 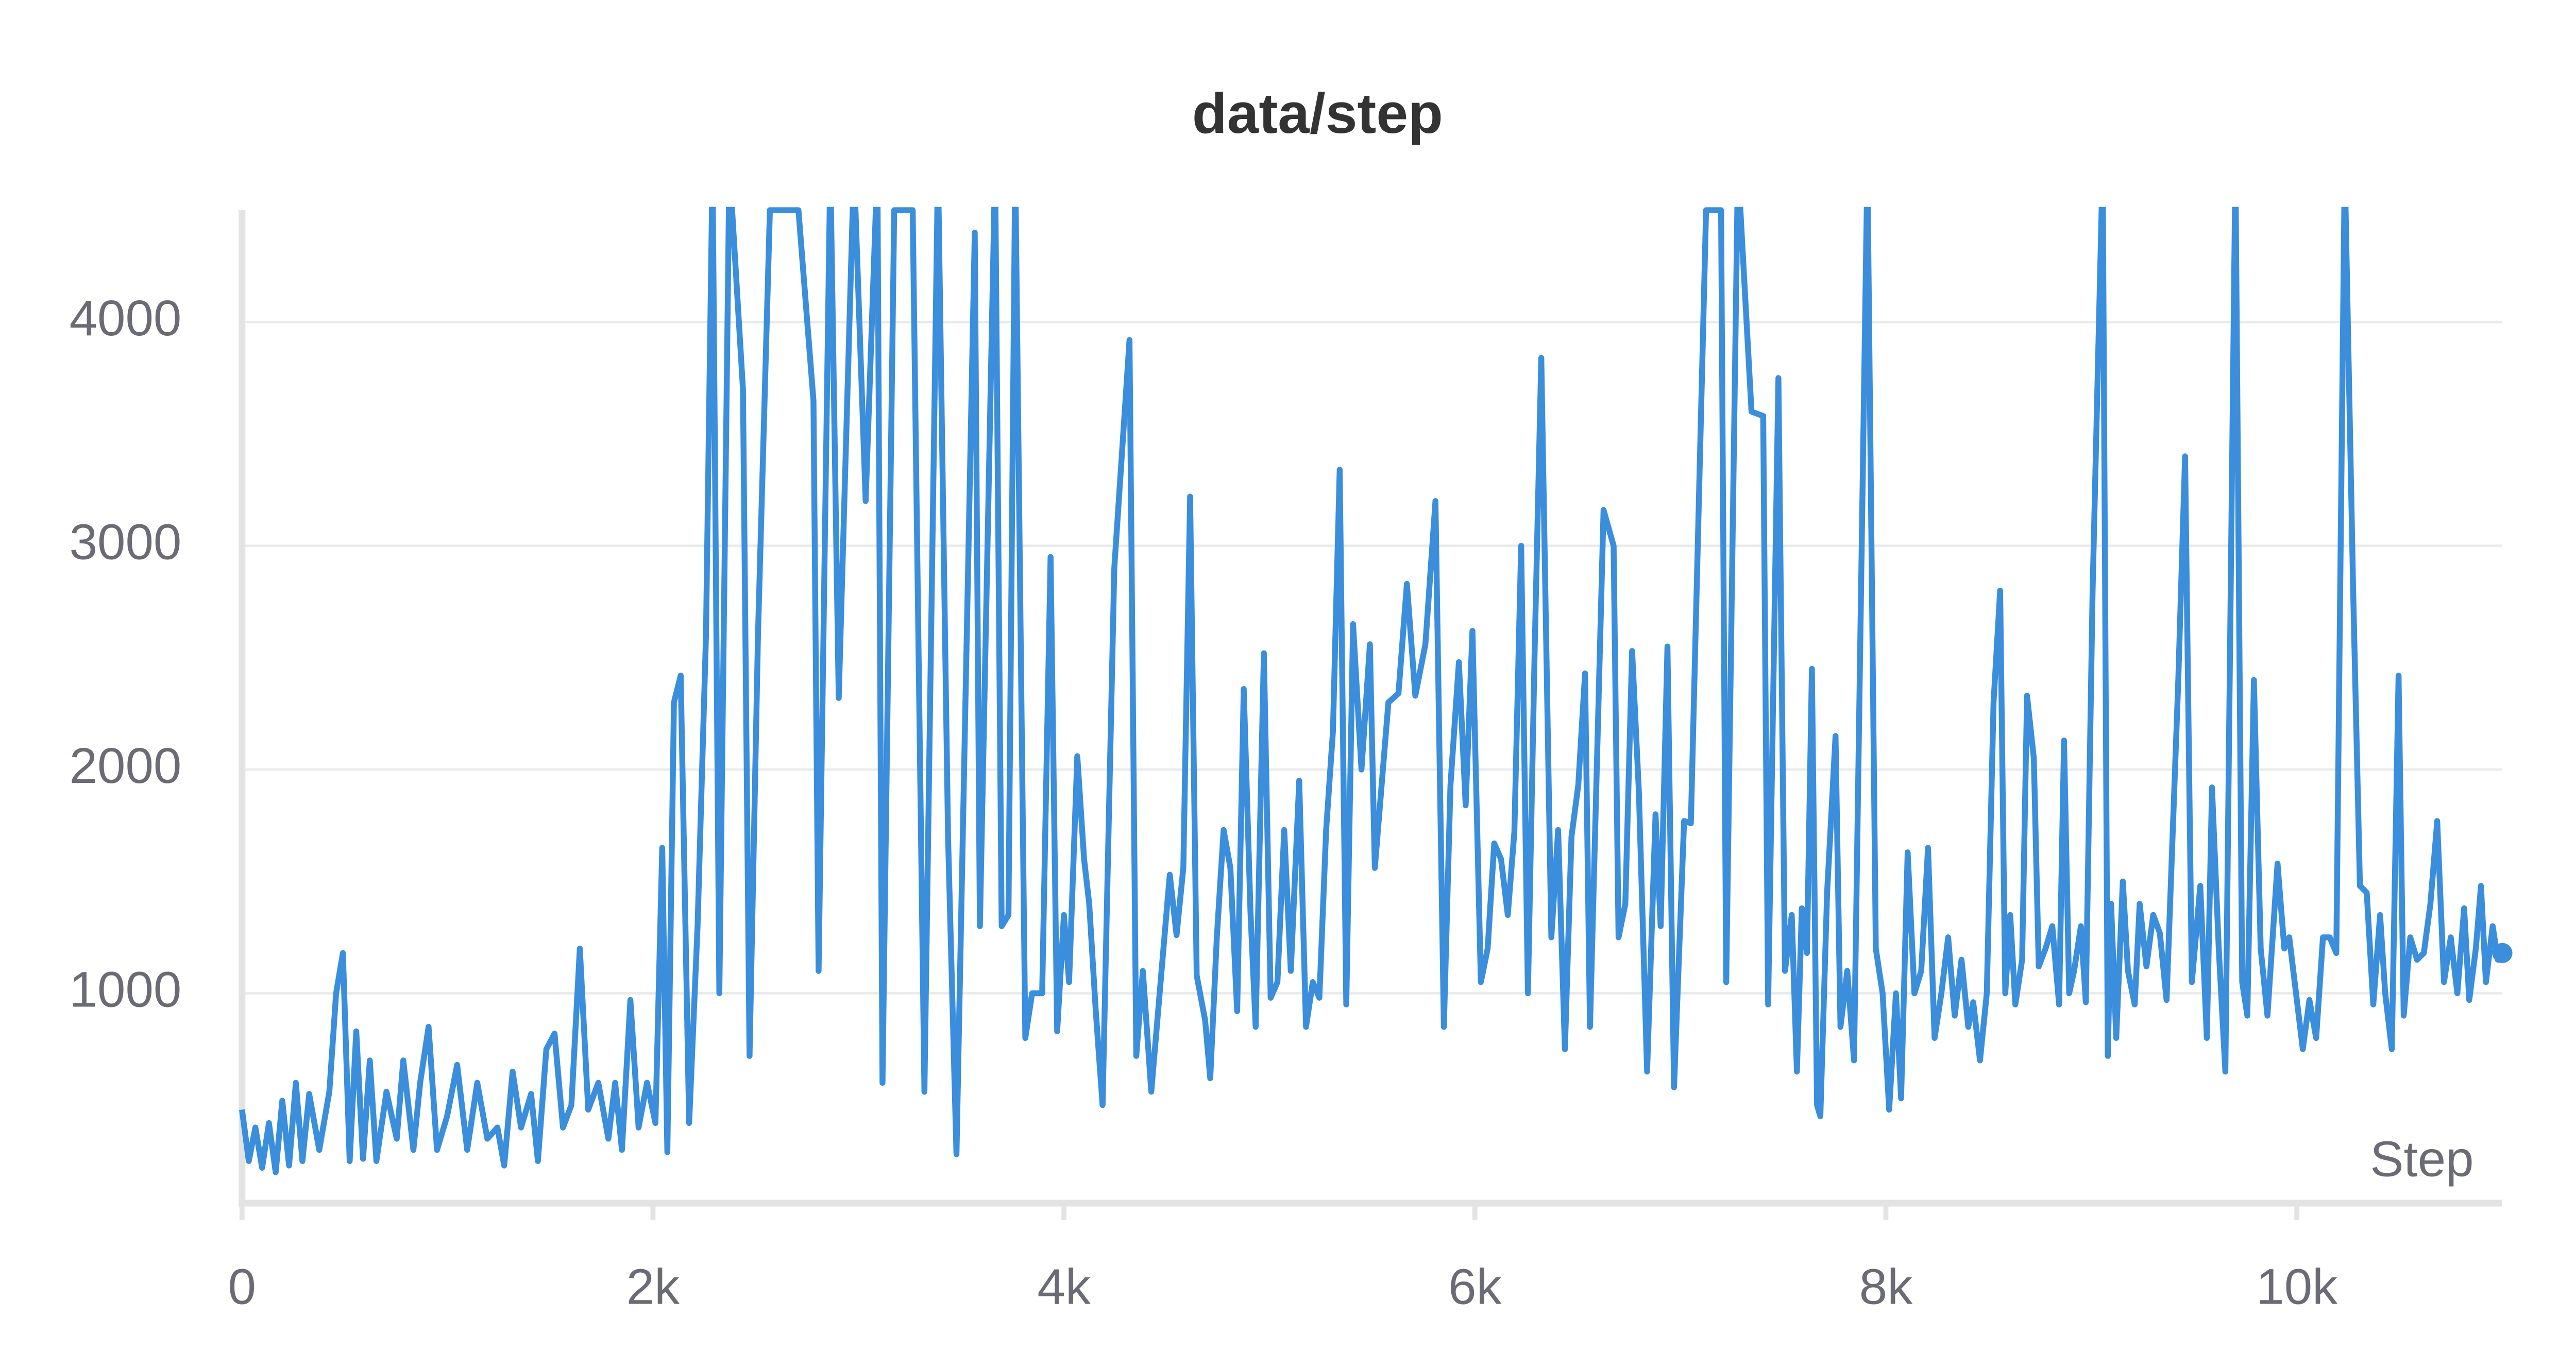 I want to click on x-tick-label: 0, so click(x=242, y=1286).